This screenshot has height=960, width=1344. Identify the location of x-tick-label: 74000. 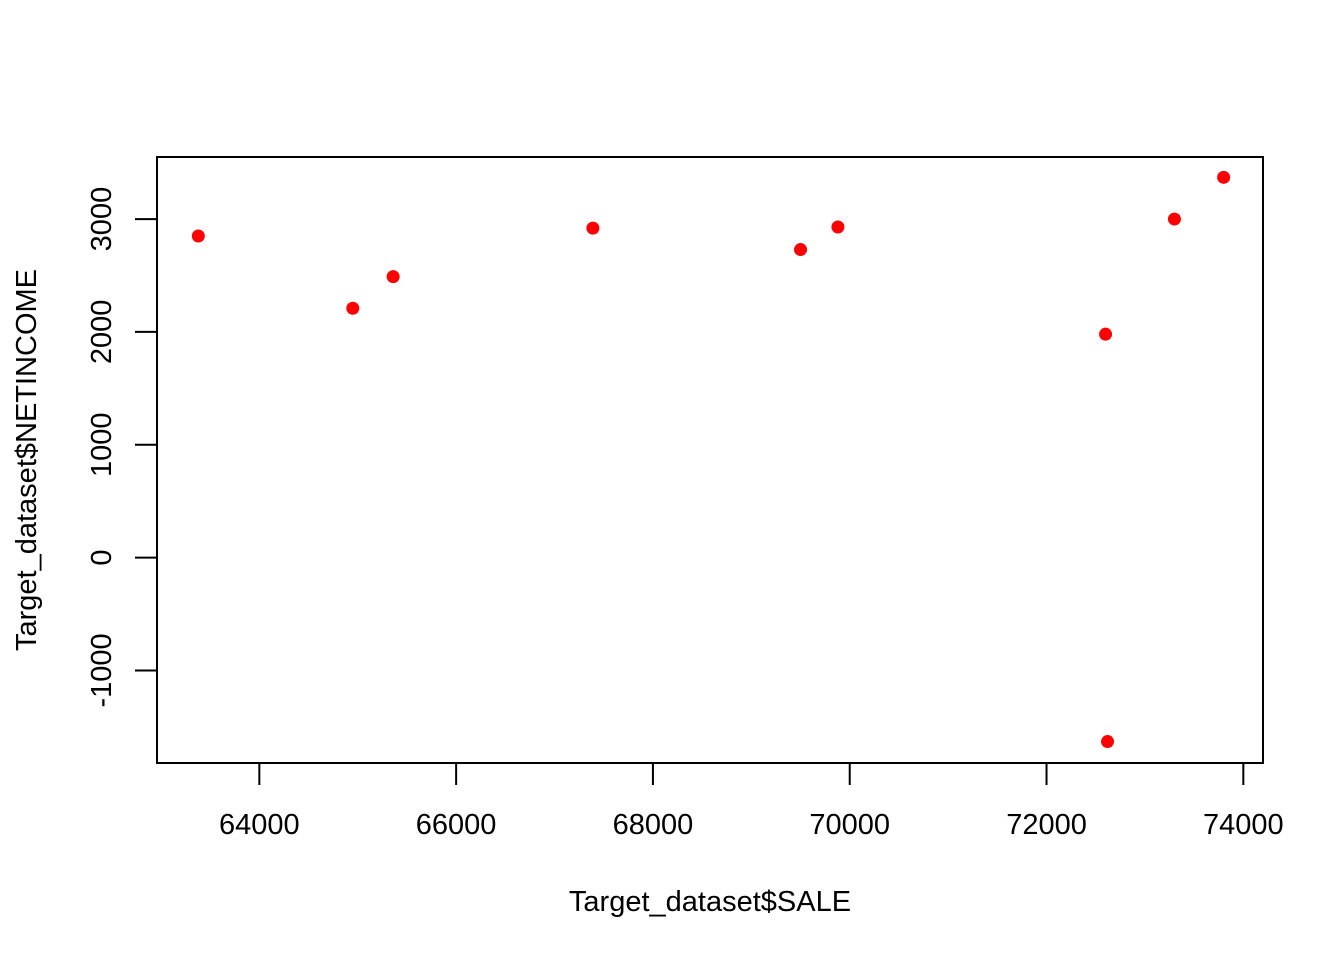
(1243, 825).